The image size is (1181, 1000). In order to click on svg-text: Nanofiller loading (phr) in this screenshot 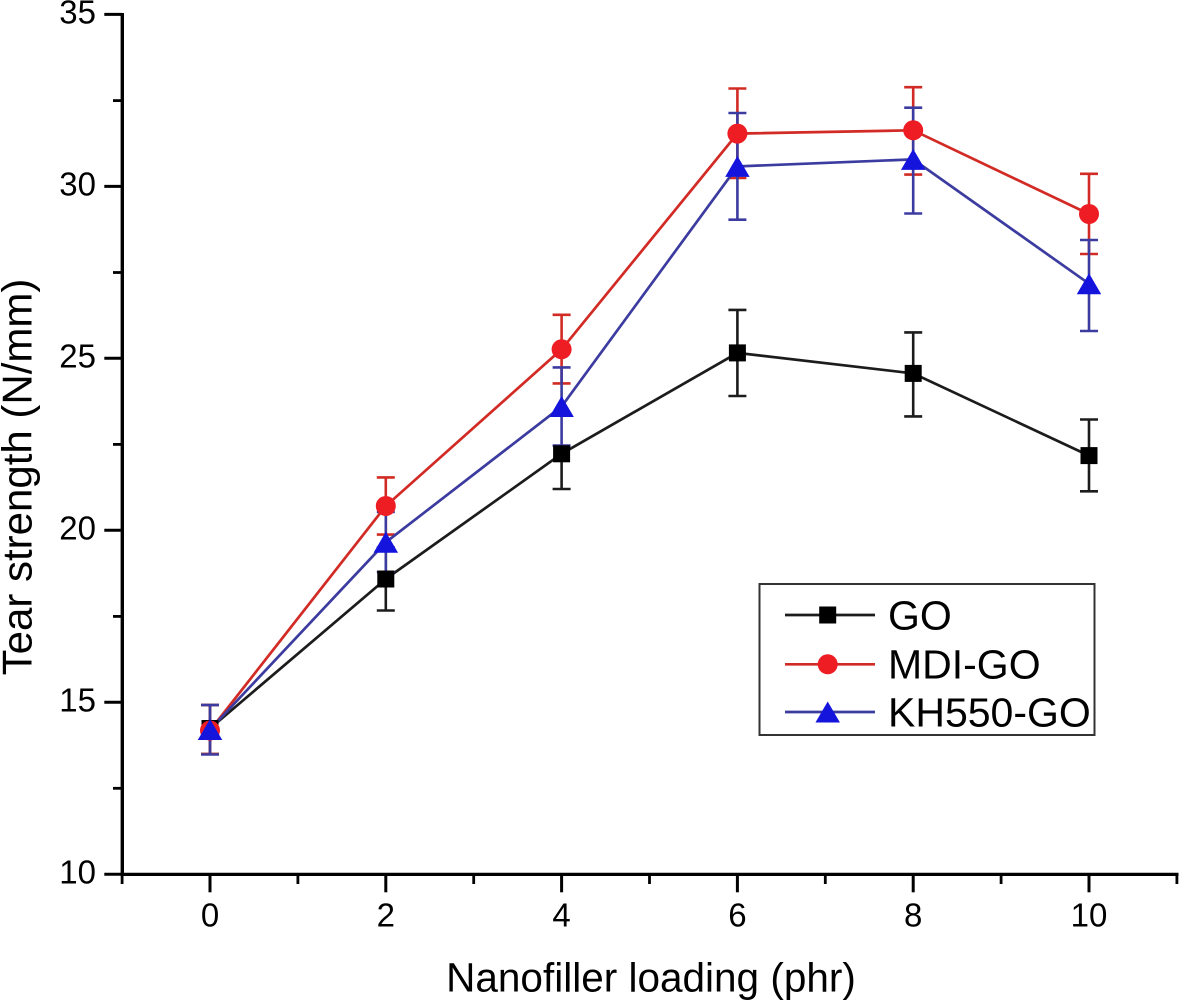, I will do `click(651, 977)`.